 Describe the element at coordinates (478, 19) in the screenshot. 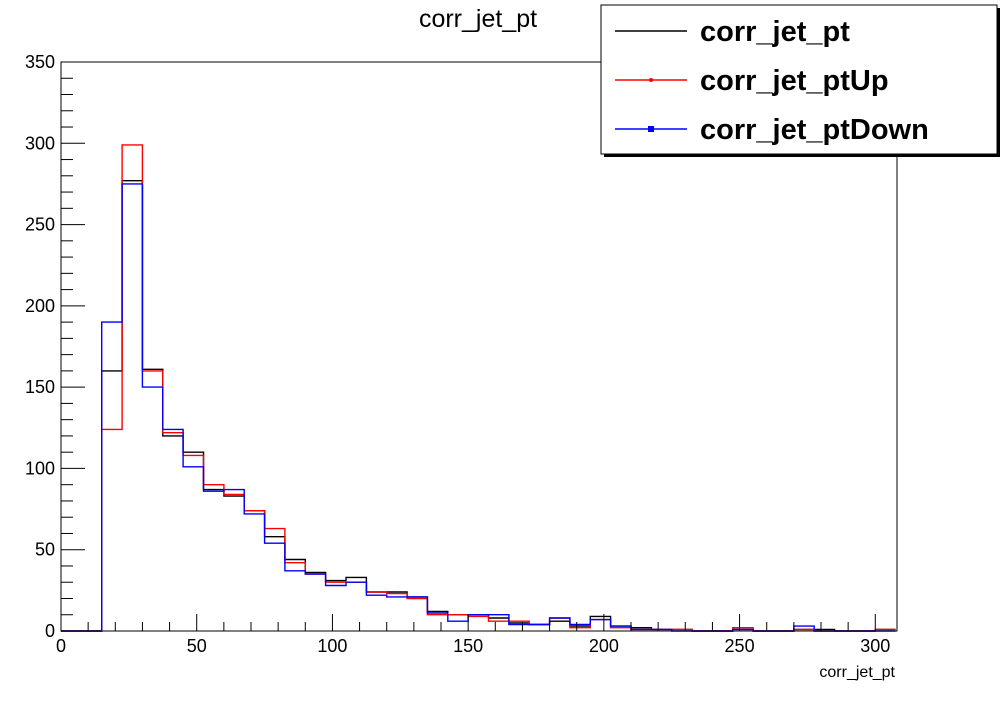

I see `chart-title: corr_jet_pt` at that location.